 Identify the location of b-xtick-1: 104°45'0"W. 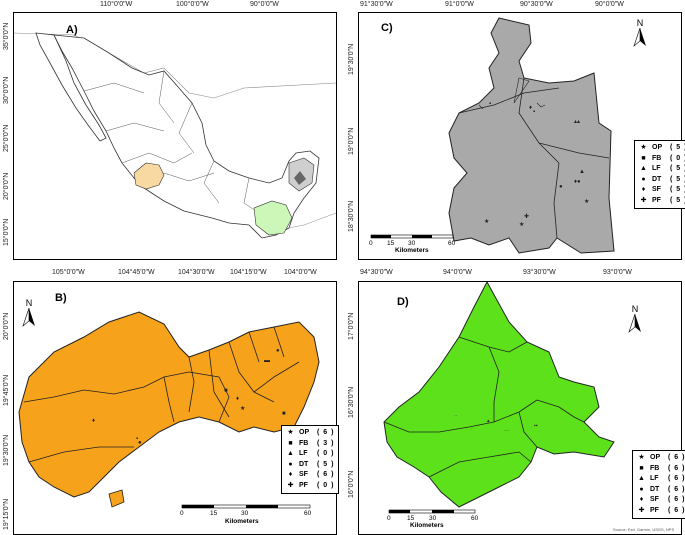
(136, 272).